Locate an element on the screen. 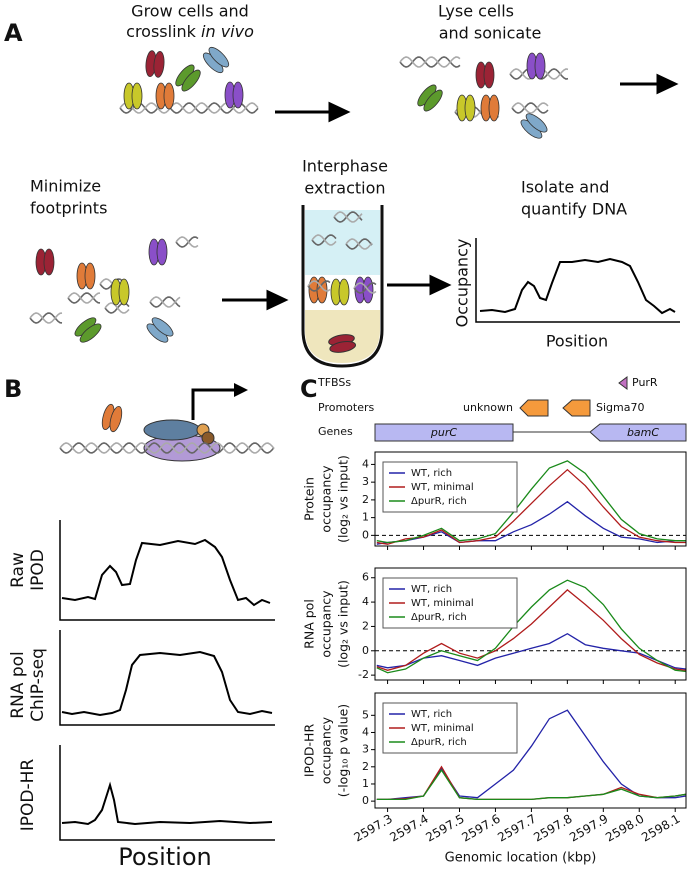 Image resolution: width=687 pixels, height=869 pixels. y-tick-label: 5 is located at coordinates (365, 714).